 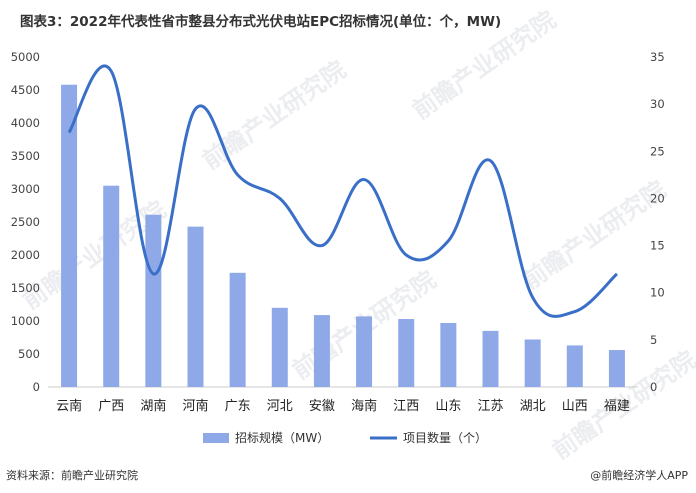 I want to click on category-label: 山西, so click(x=575, y=406).